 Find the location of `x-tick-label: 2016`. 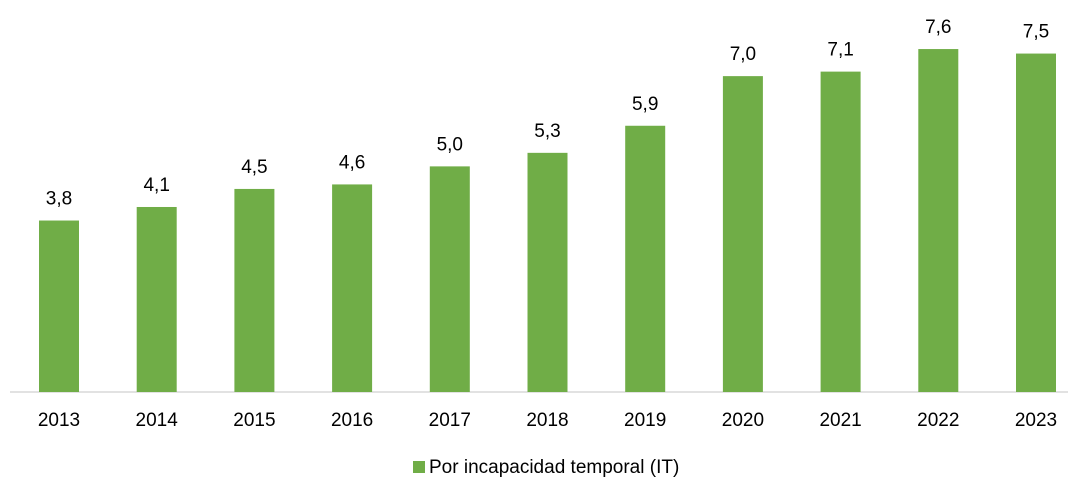

x-tick-label: 2016 is located at coordinates (352, 420).